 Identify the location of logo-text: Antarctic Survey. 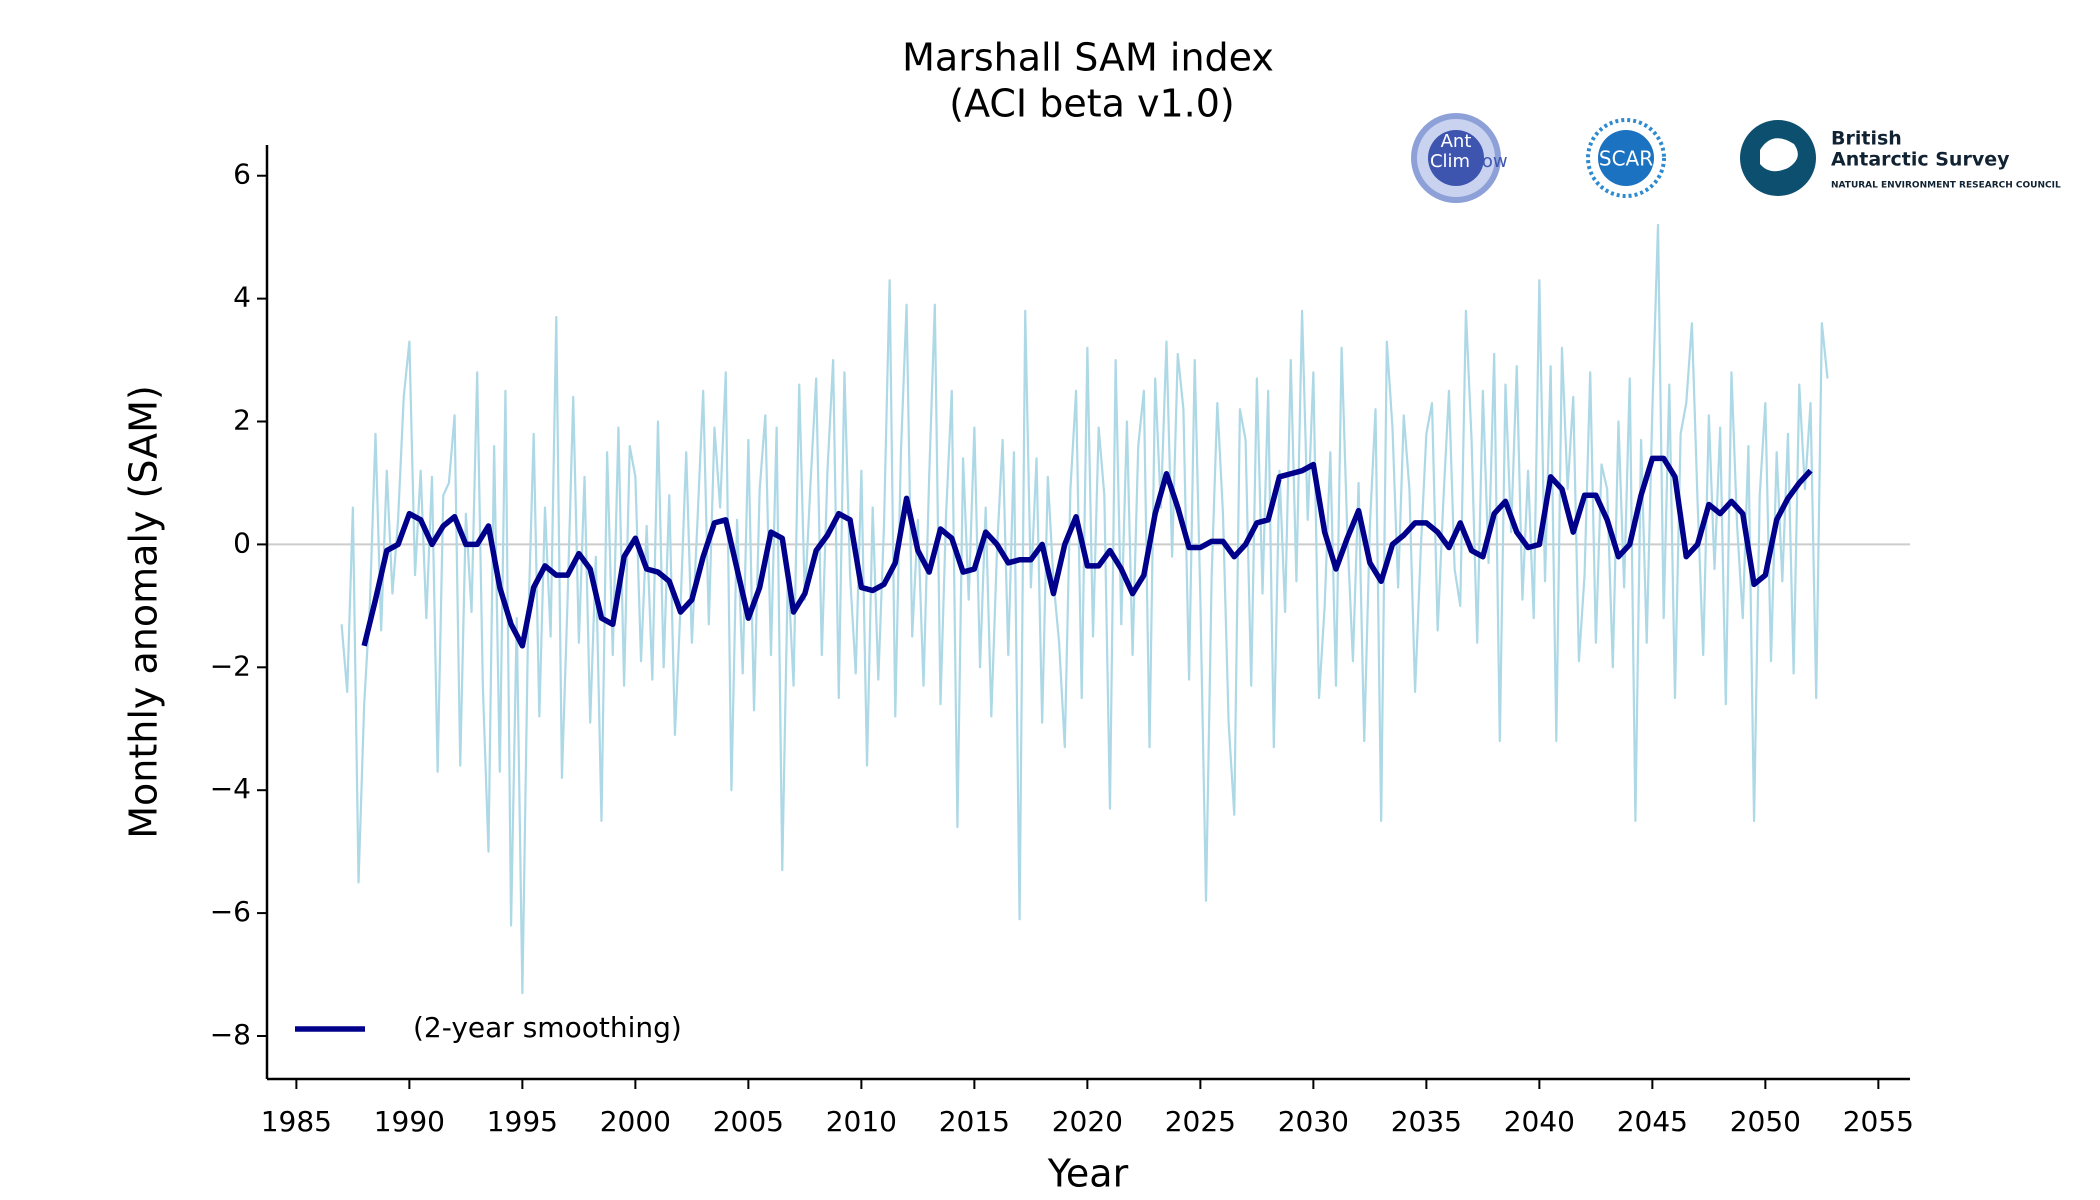
(1920, 160).